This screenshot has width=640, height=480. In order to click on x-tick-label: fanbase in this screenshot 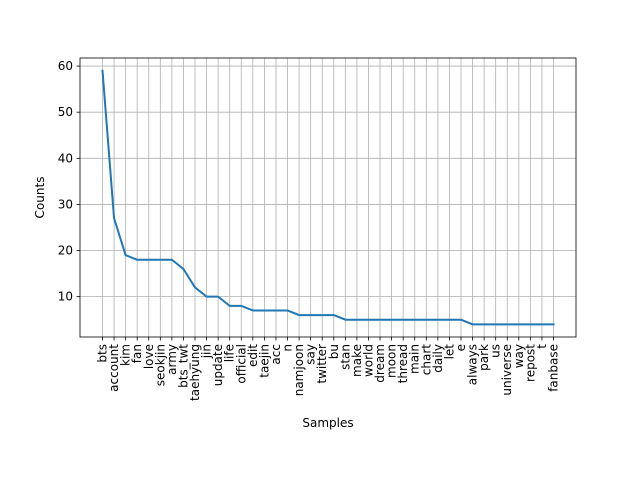, I will do `click(554, 368)`.